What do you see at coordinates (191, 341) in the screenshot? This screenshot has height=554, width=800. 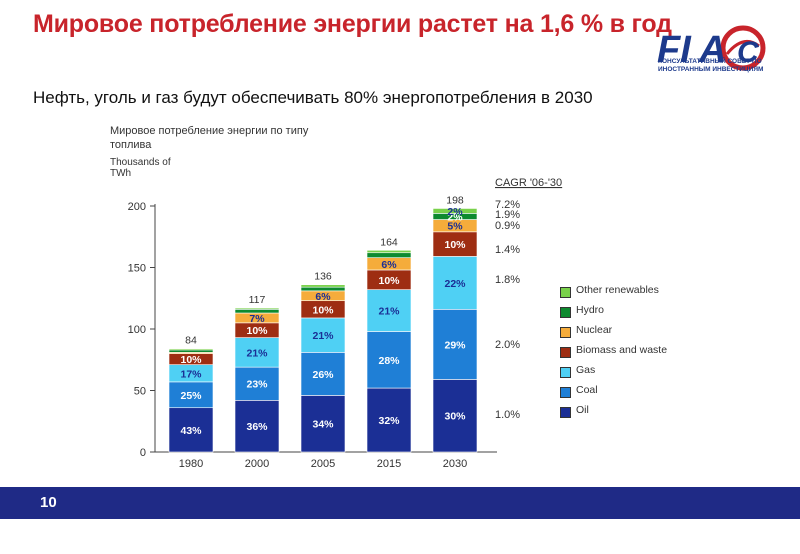 I see `total-label: 84` at bounding box center [191, 341].